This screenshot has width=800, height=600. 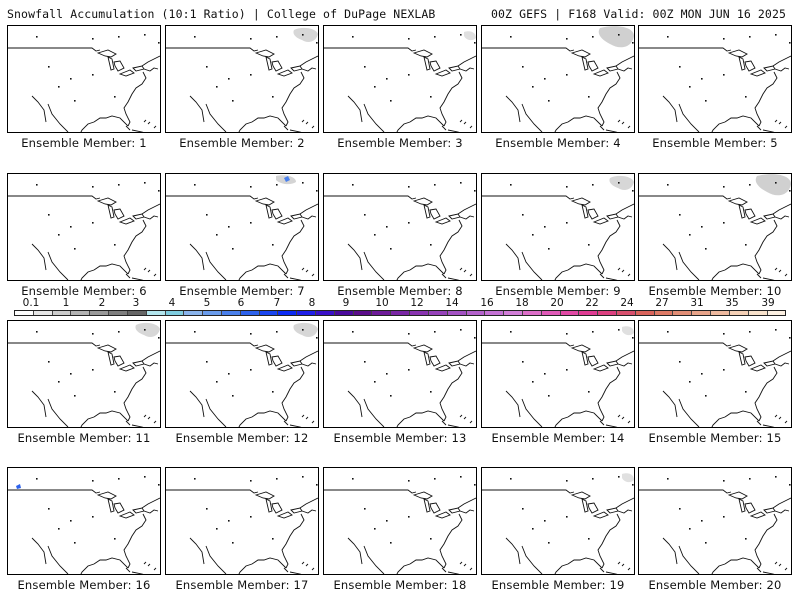 I want to click on ensemble-member-label: Ensemble Member: 10, so click(x=715, y=291).